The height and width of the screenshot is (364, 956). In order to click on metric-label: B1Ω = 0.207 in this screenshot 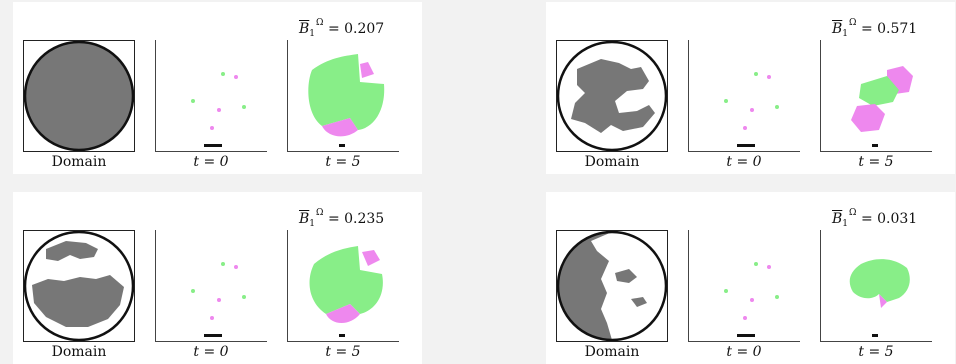, I will do `click(342, 28)`.